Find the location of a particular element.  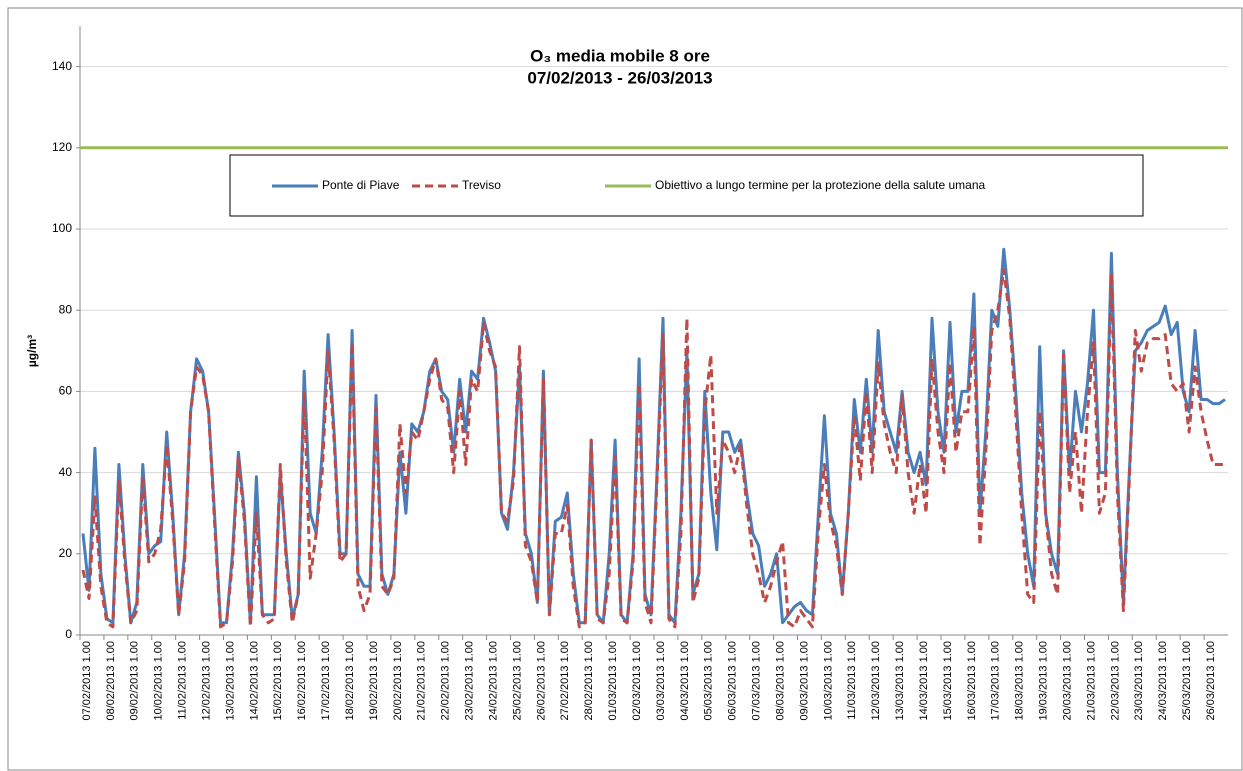

y-tick-label: 120 is located at coordinates (62, 147).